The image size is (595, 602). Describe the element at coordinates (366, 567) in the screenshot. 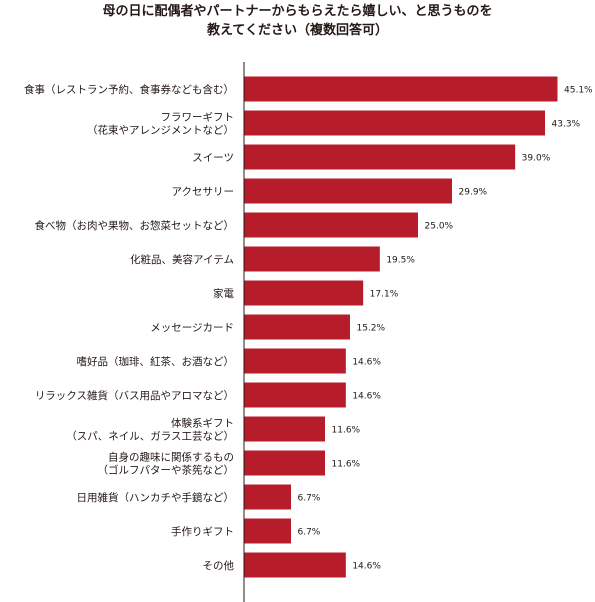

I see `value-label-15: 14.6%` at that location.